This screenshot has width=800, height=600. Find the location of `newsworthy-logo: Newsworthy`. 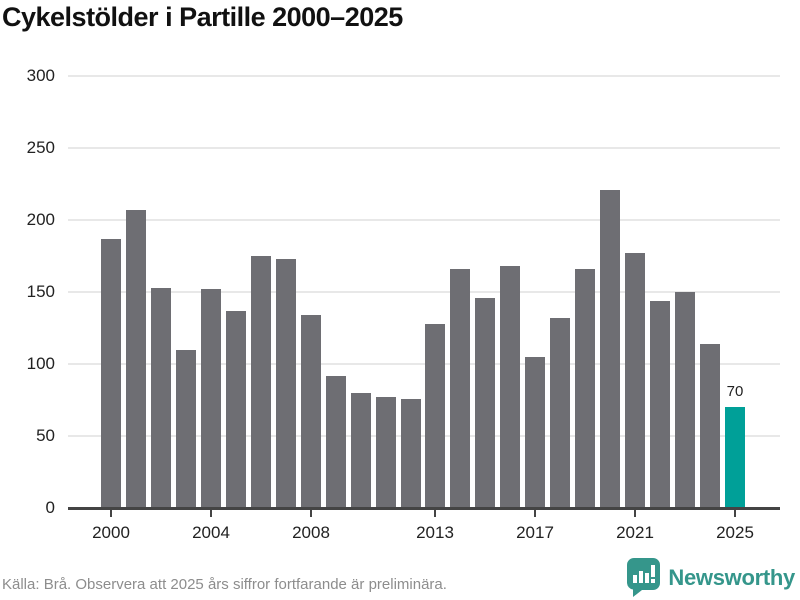

newsworthy-logo: Newsworthy is located at coordinates (711, 577).